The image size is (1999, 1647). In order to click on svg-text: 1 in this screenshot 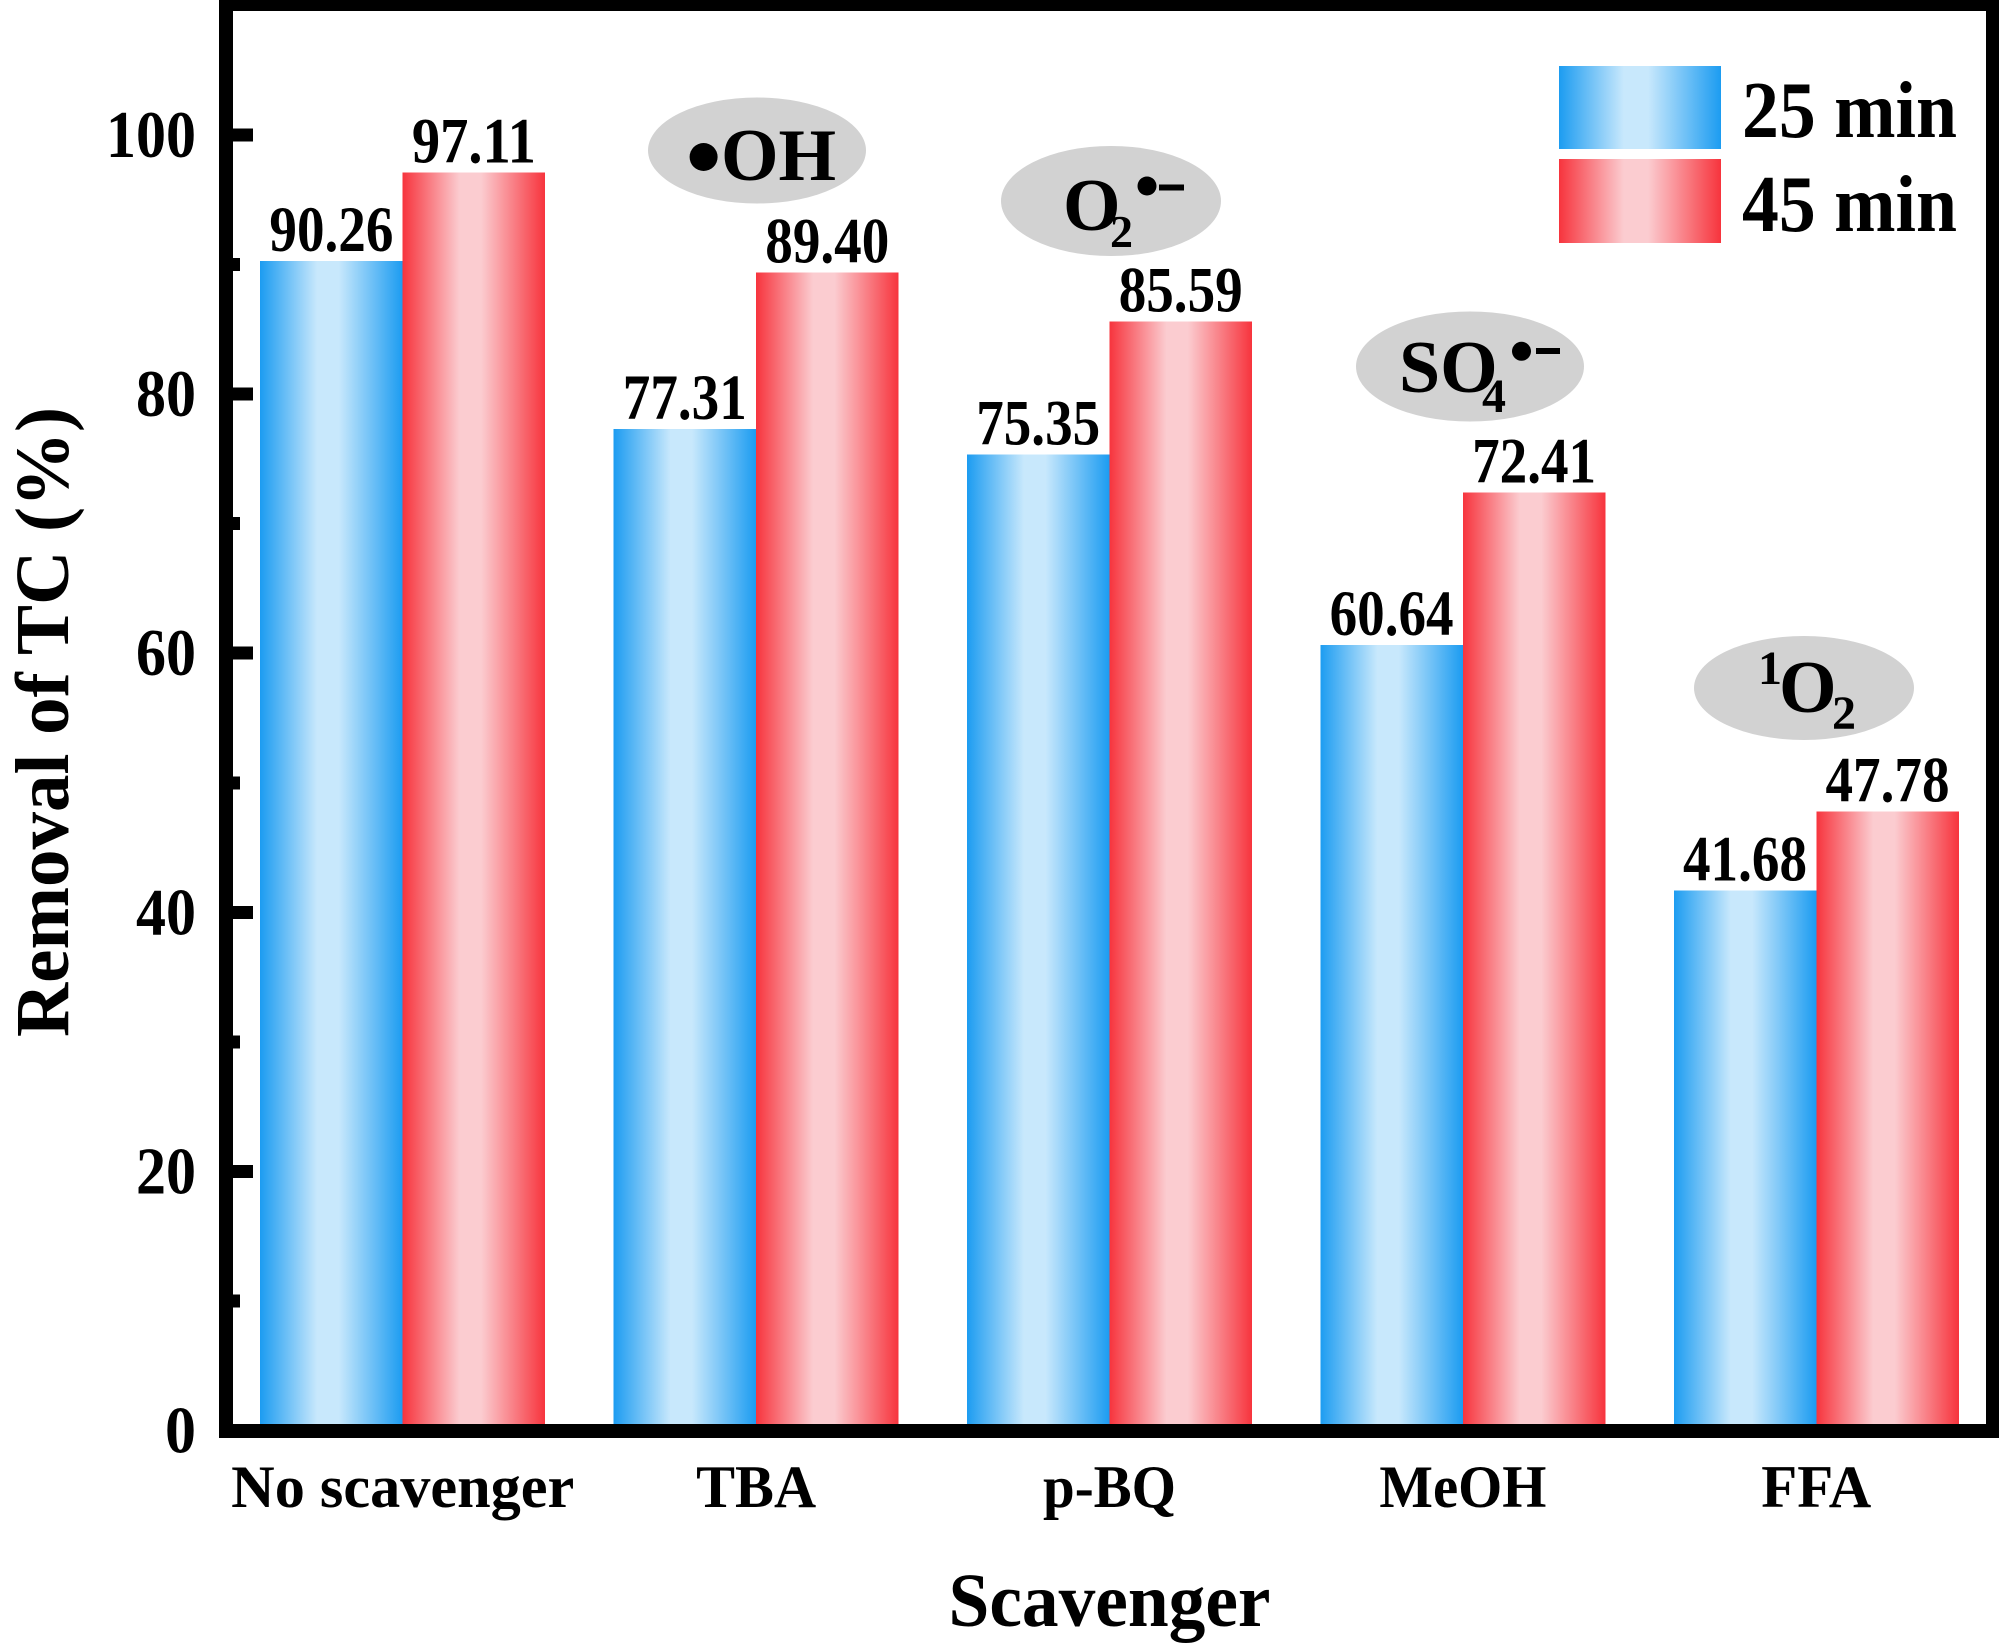, I will do `click(1770, 668)`.